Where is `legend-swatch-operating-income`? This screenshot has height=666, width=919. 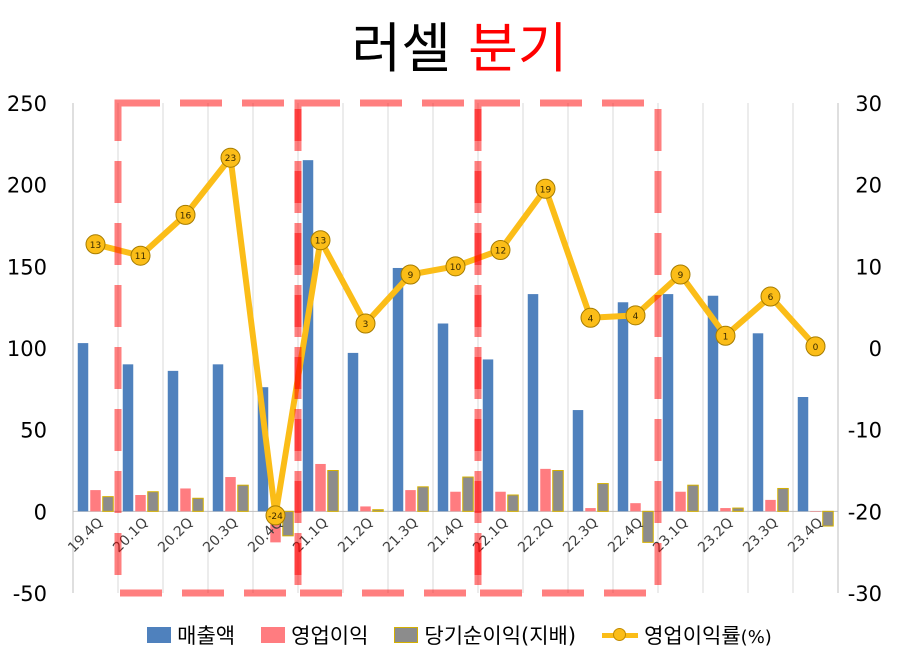
legend-swatch-operating-income is located at coordinates (273, 635).